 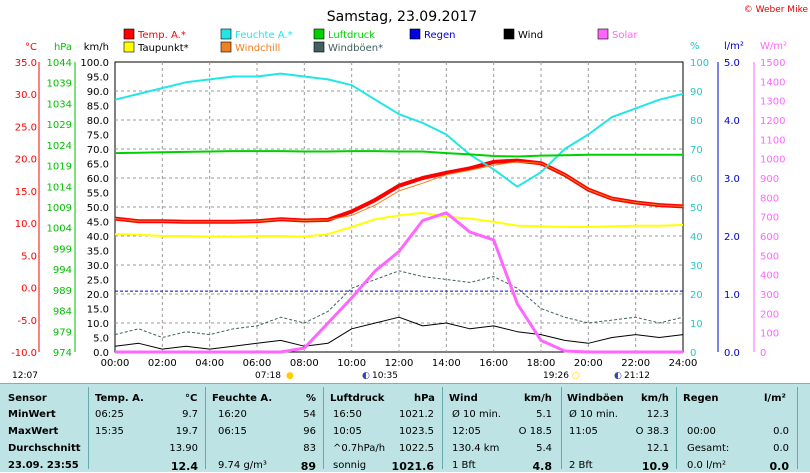 I want to click on y-tick-label: 1300, so click(x=772, y=102).